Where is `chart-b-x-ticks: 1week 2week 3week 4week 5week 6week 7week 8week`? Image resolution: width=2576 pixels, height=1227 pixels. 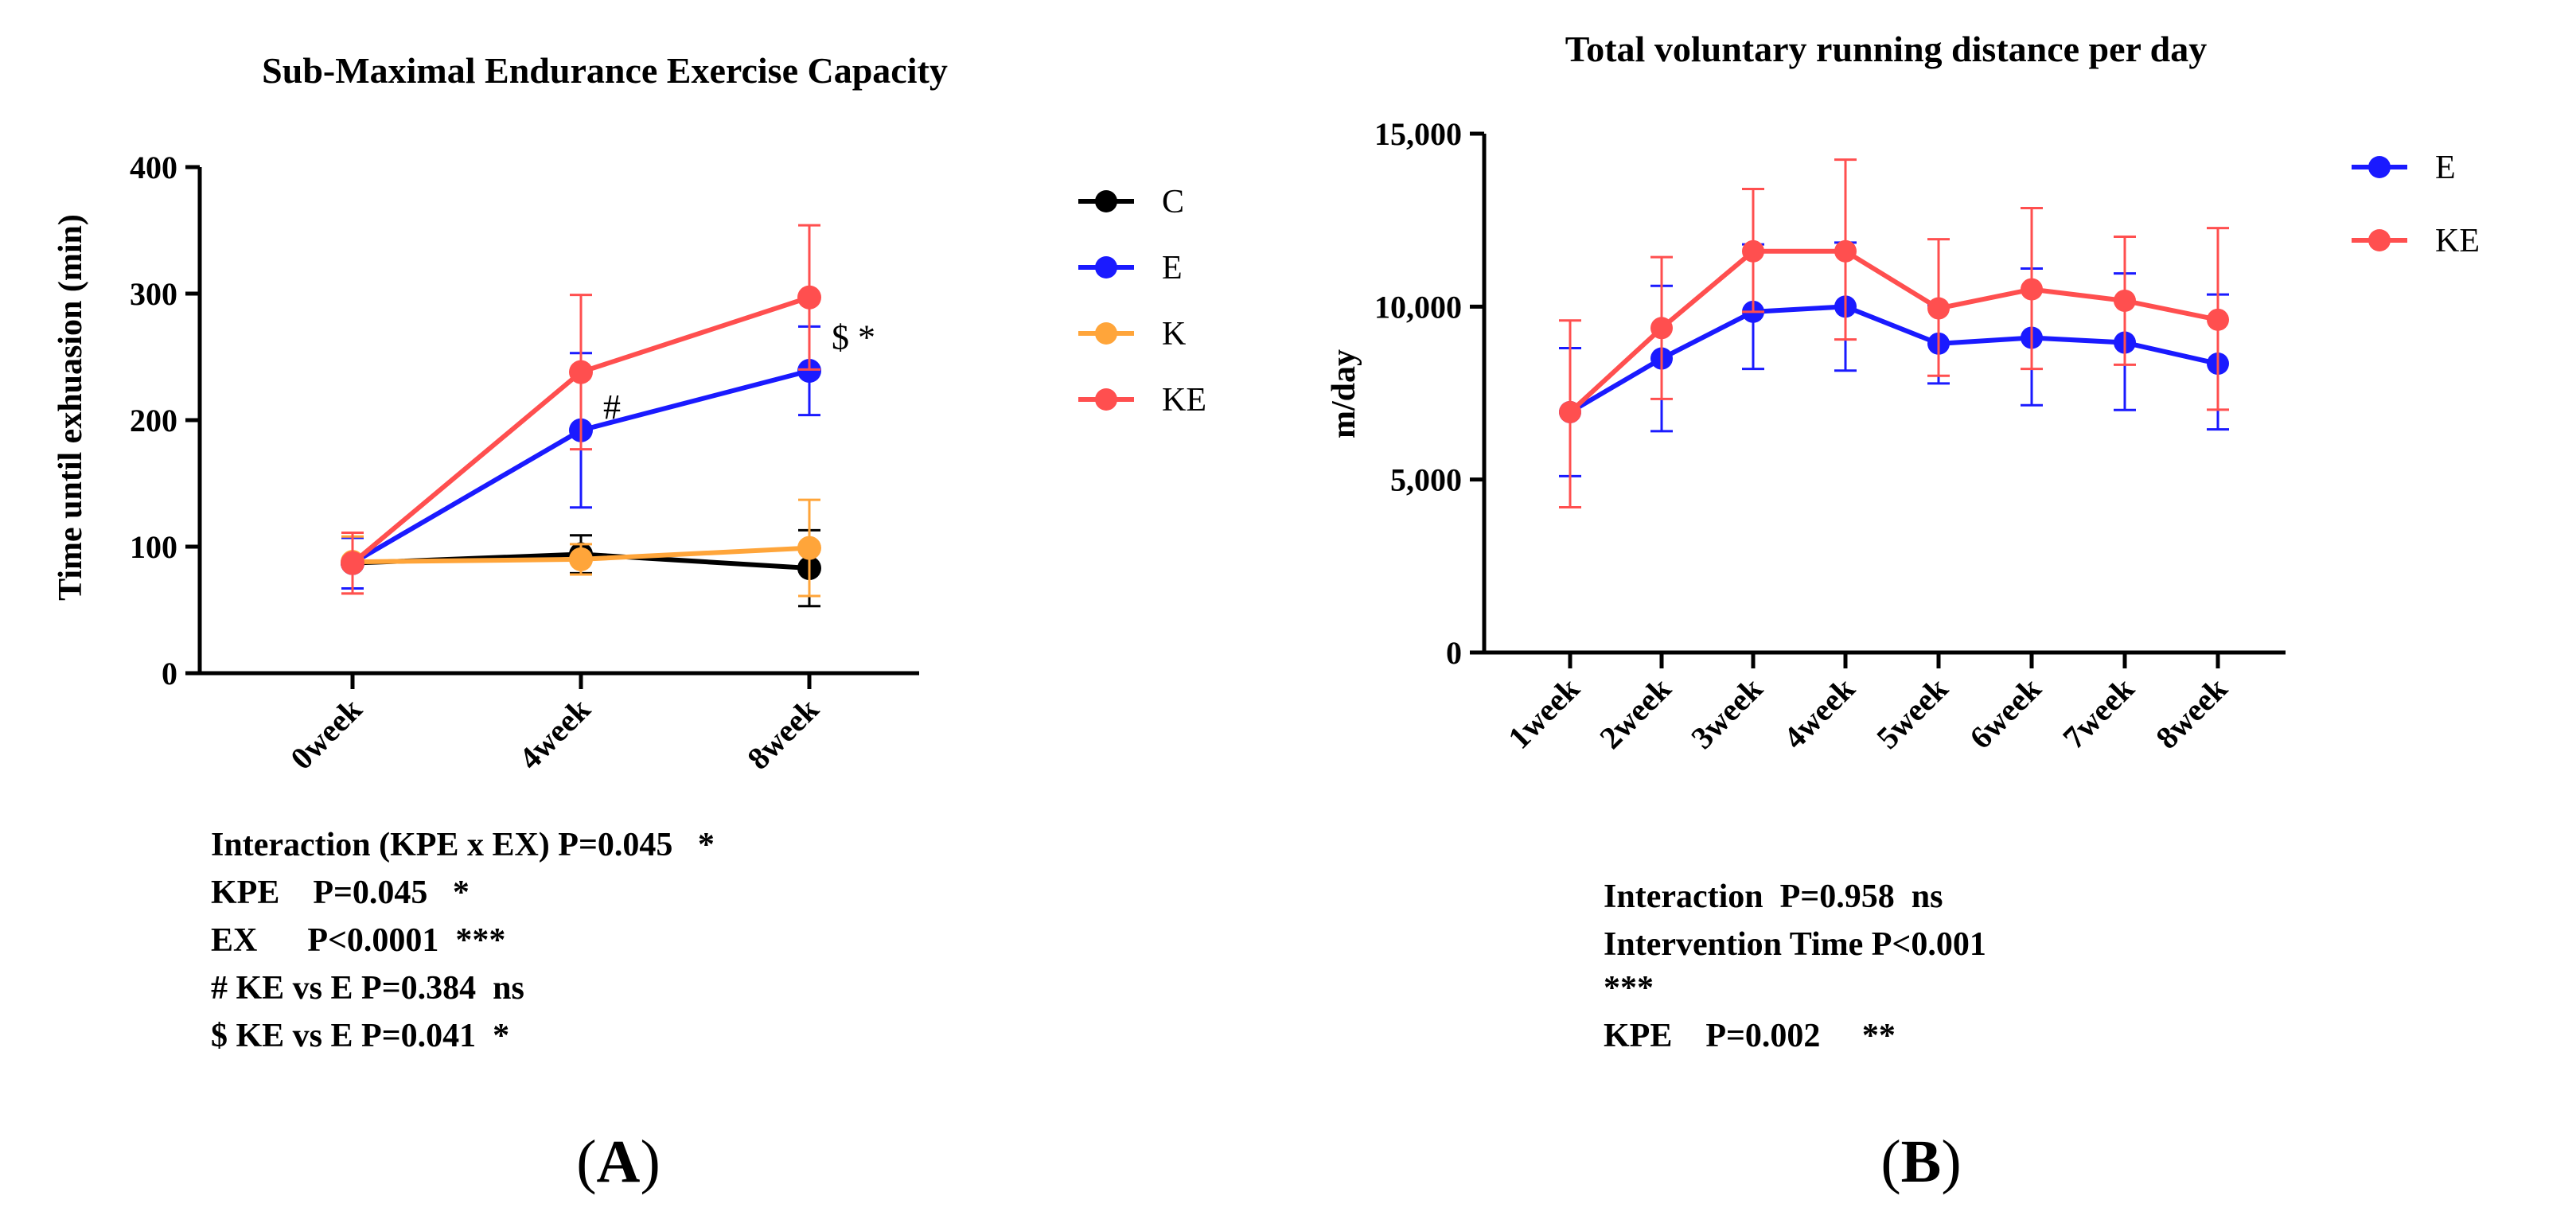 chart-b-x-ticks: 1week 2week 3week 4week 5week 6week 7week 8week is located at coordinates (1868, 704).